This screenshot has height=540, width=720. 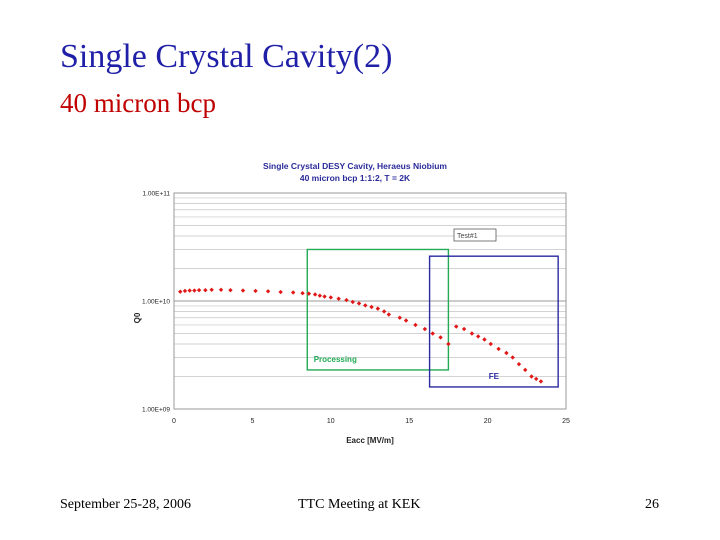 What do you see at coordinates (494, 376) in the screenshot?
I see `region-fe-label: FE` at bounding box center [494, 376].